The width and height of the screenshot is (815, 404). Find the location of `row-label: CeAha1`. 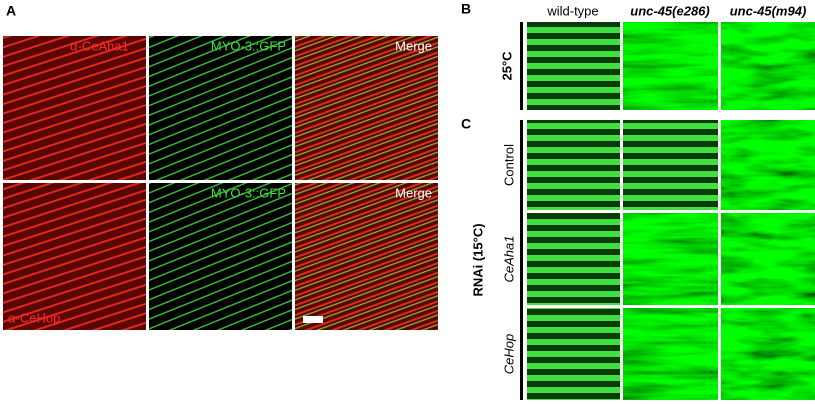

row-label: CeAha1 is located at coordinates (508, 259).